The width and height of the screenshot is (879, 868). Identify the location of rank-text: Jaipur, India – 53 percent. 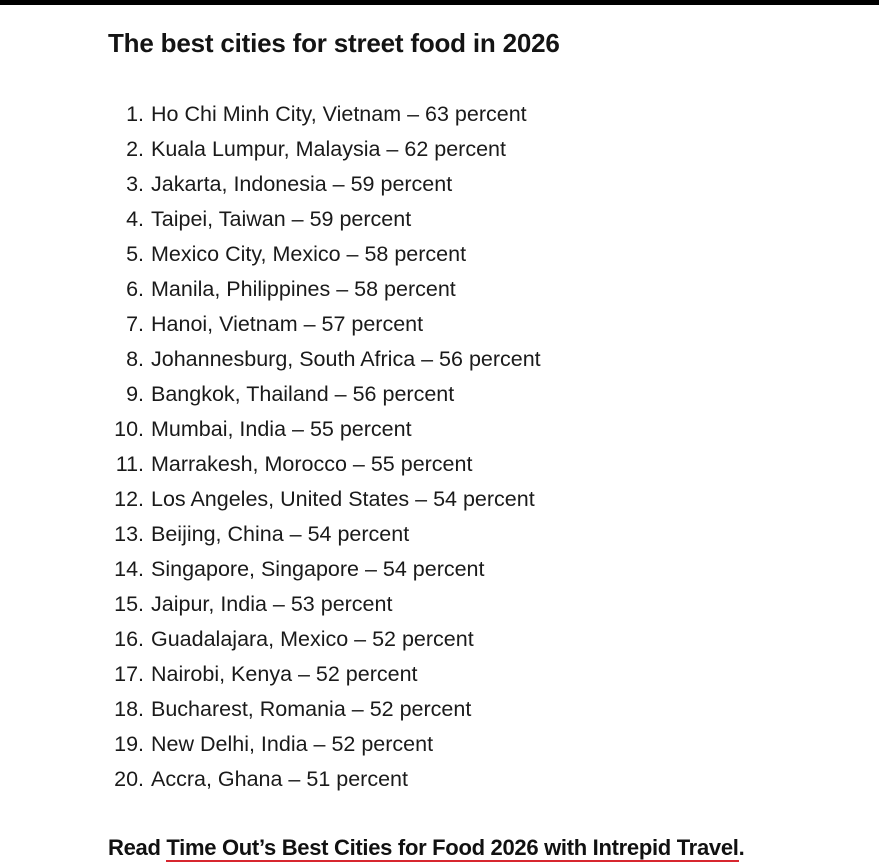
(272, 604).